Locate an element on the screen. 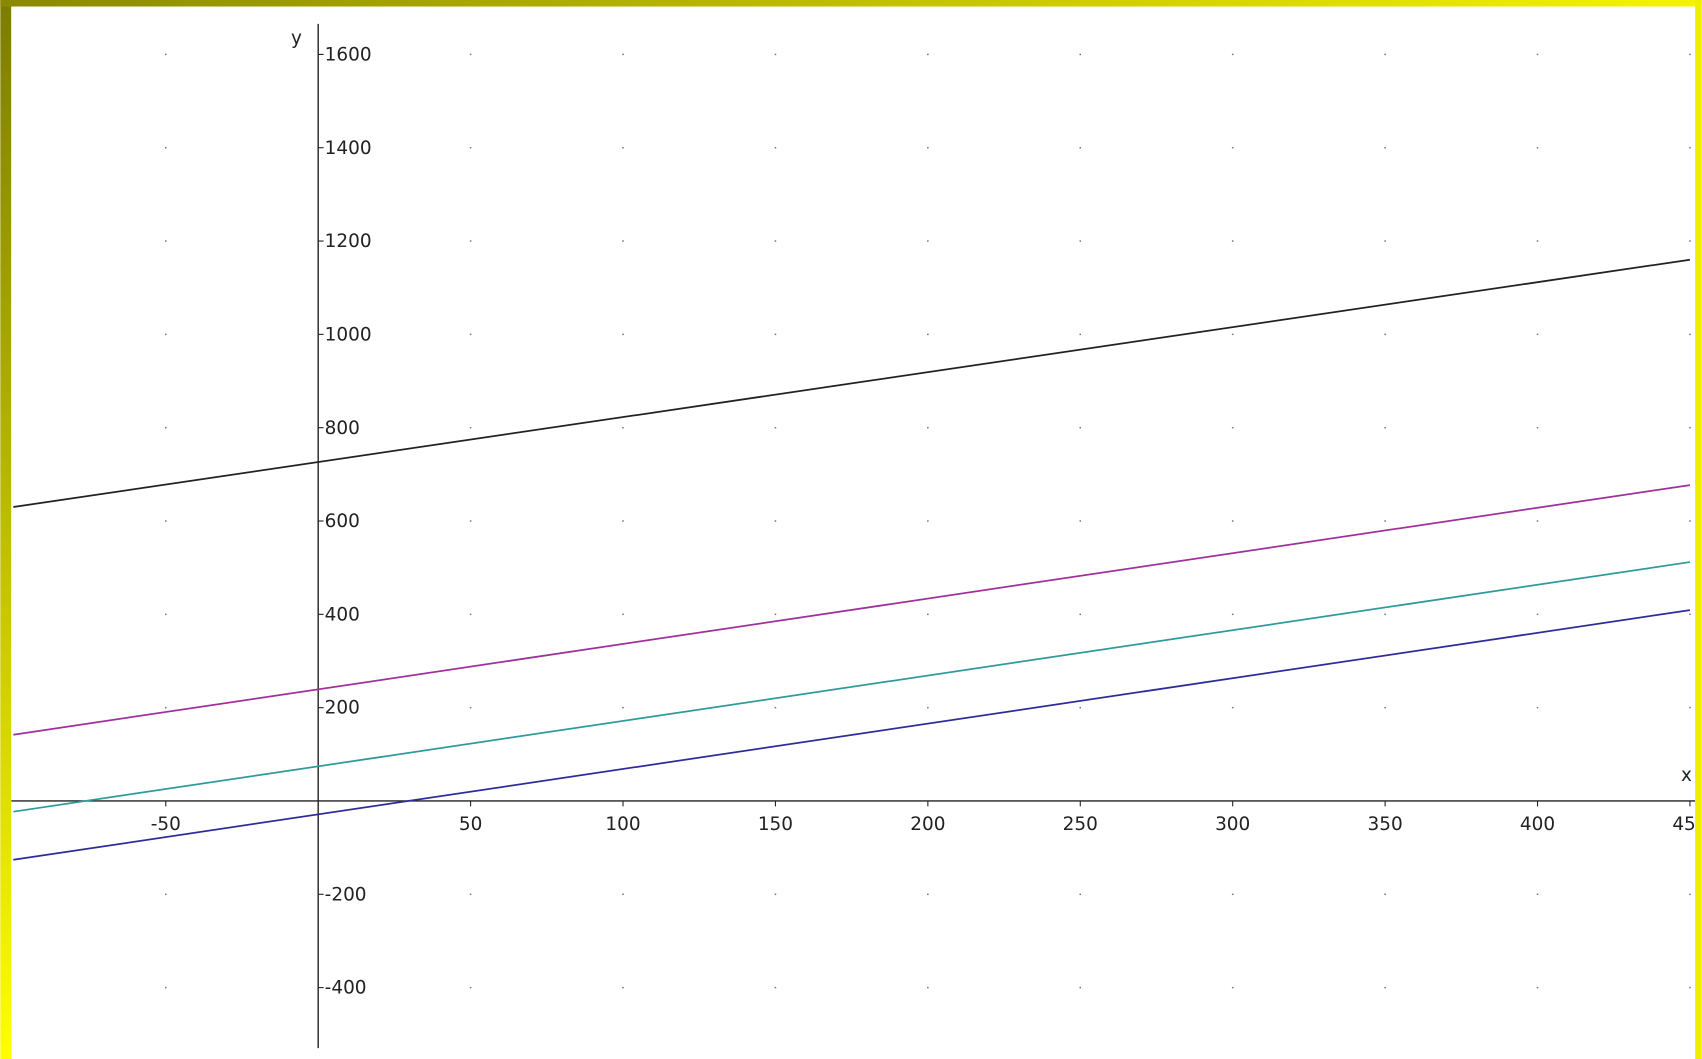  y-tick-label: -200 is located at coordinates (346, 894).